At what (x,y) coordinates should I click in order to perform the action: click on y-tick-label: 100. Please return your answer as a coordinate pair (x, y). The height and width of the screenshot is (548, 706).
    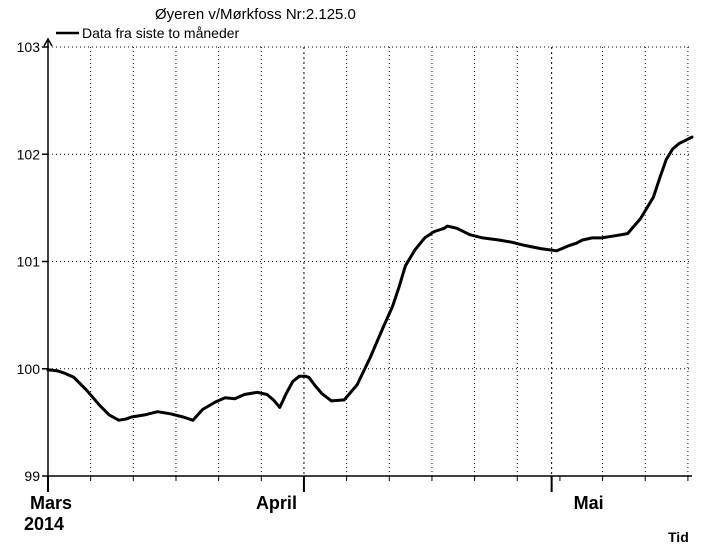
    Looking at the image, I should click on (29, 369).